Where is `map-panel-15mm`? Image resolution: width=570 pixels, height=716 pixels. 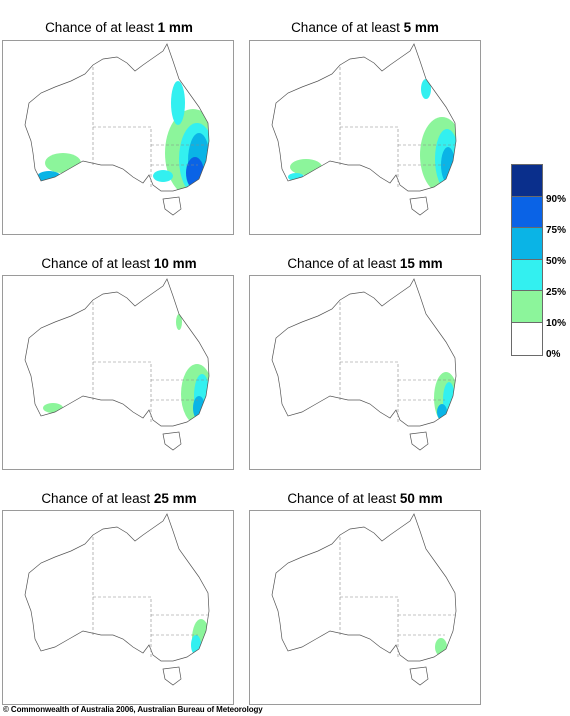 map-panel-15mm is located at coordinates (365, 372).